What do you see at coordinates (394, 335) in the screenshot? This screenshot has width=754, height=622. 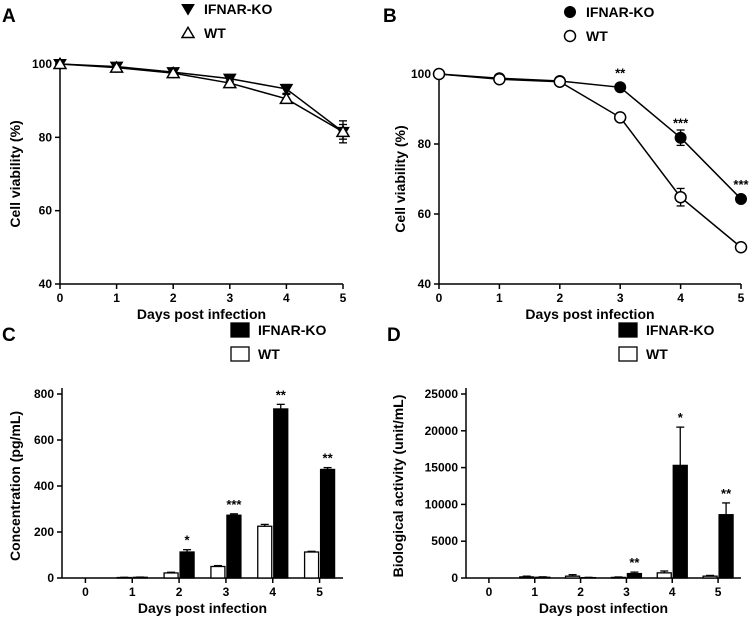 I see `panel-letter-d: D` at bounding box center [394, 335].